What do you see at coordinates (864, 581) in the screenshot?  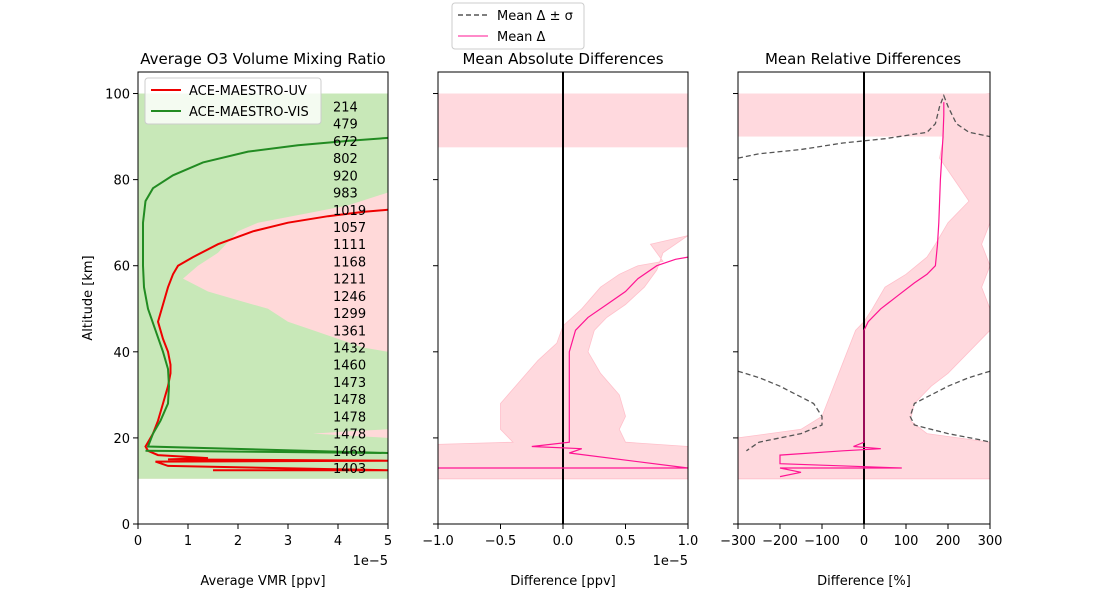 I see `panel-rel-xlabel: Difference [%]` at bounding box center [864, 581].